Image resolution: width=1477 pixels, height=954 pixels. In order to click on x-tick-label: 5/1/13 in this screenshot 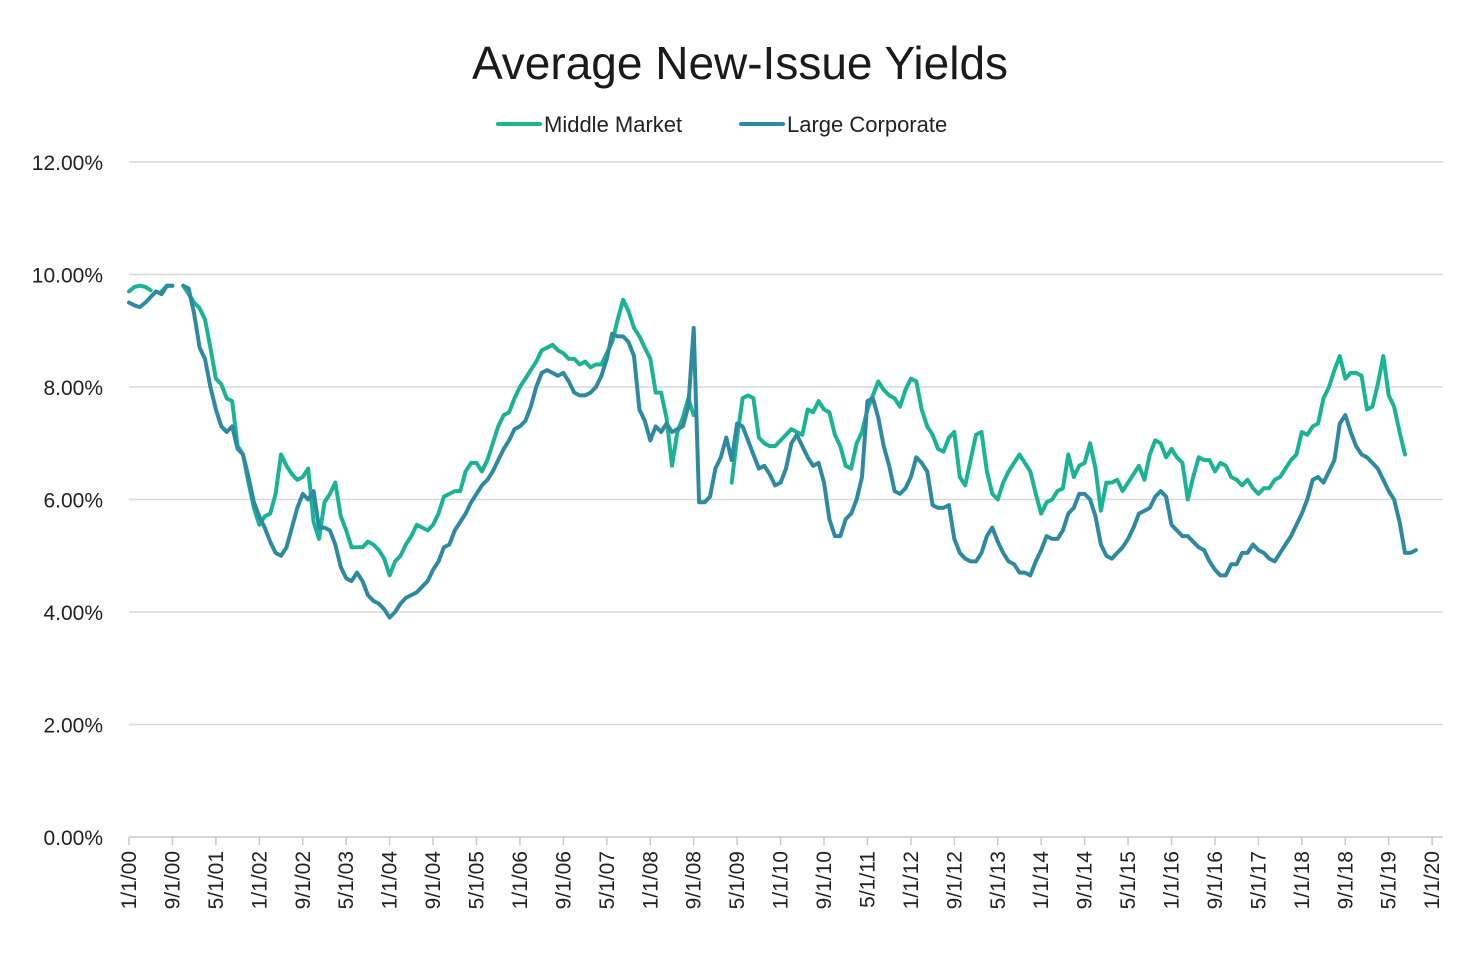, I will do `click(998, 880)`.